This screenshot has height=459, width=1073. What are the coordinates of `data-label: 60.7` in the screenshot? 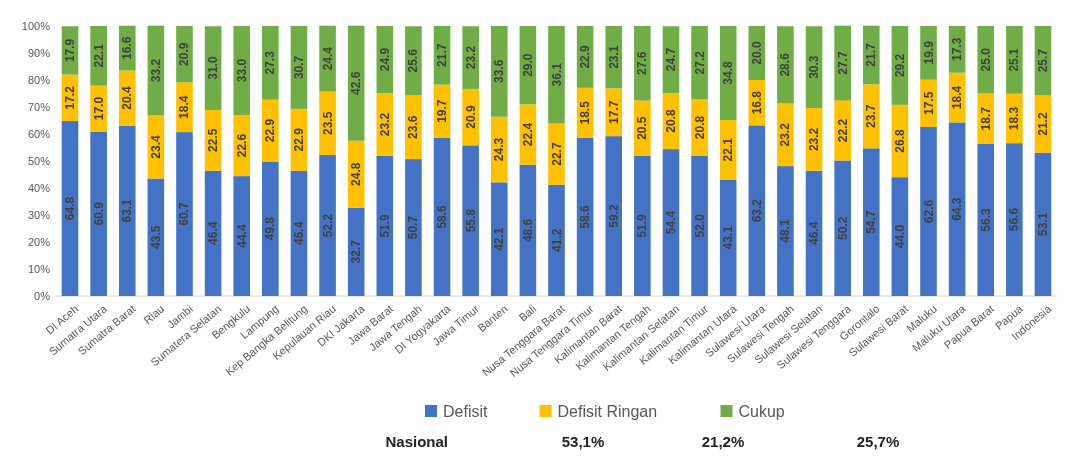 It's located at (184, 214).